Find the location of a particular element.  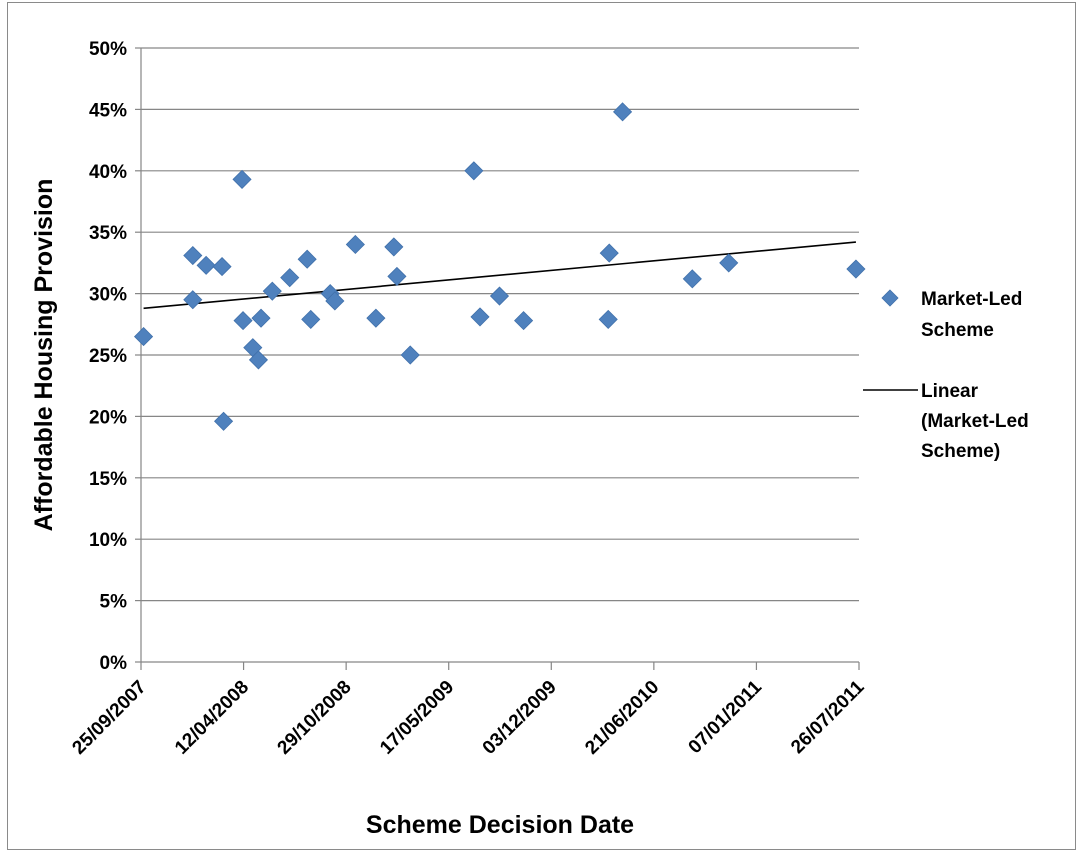

y-tick-label: 25% is located at coordinates (108, 356).